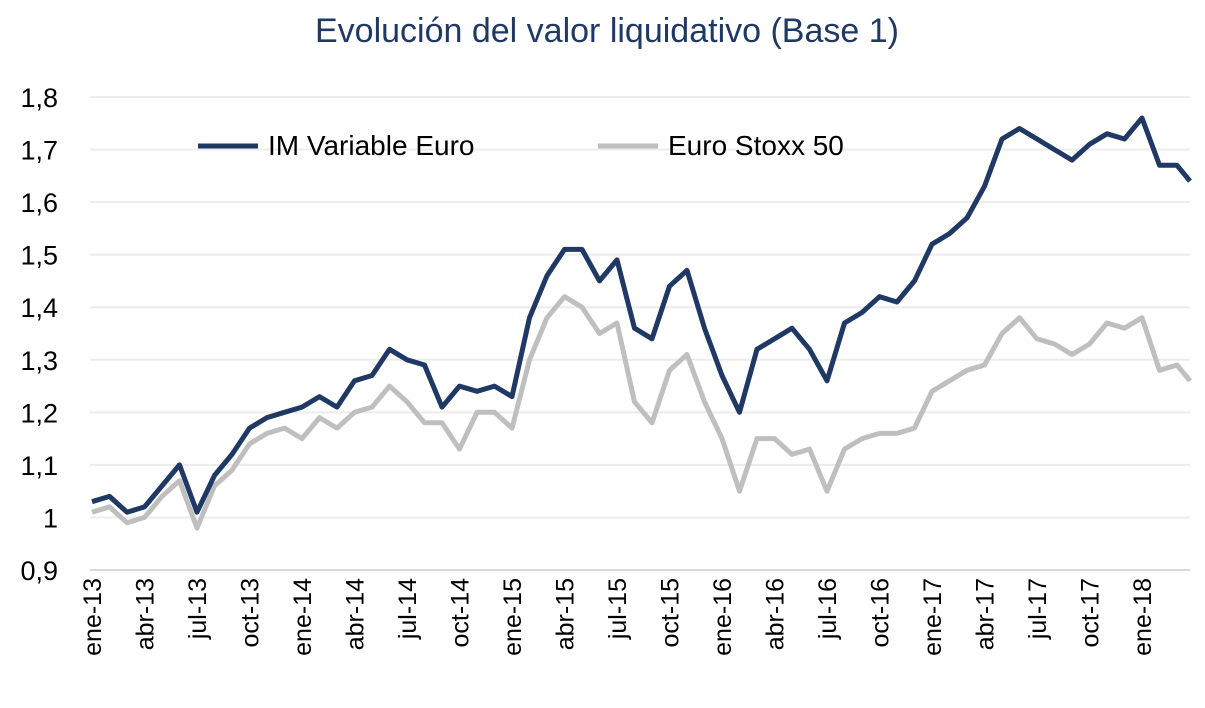  I want to click on y-tick-label: 0,9, so click(39, 571).